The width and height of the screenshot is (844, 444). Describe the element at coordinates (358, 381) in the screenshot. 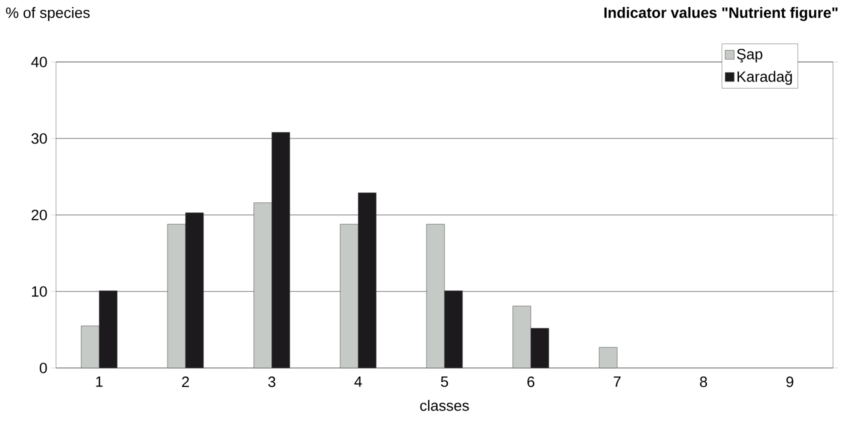

I see `x-tick-label: 4` at that location.